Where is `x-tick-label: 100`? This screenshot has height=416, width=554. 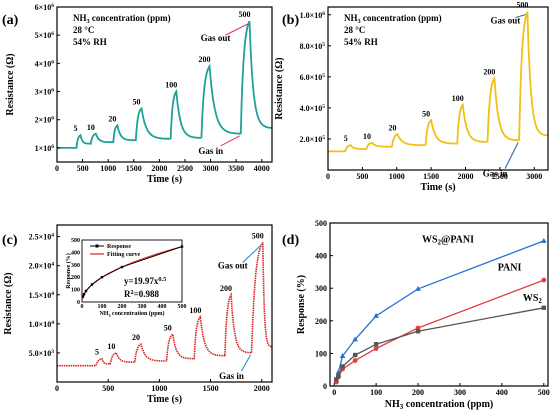 x-tick-label: 100 is located at coordinates (376, 392).